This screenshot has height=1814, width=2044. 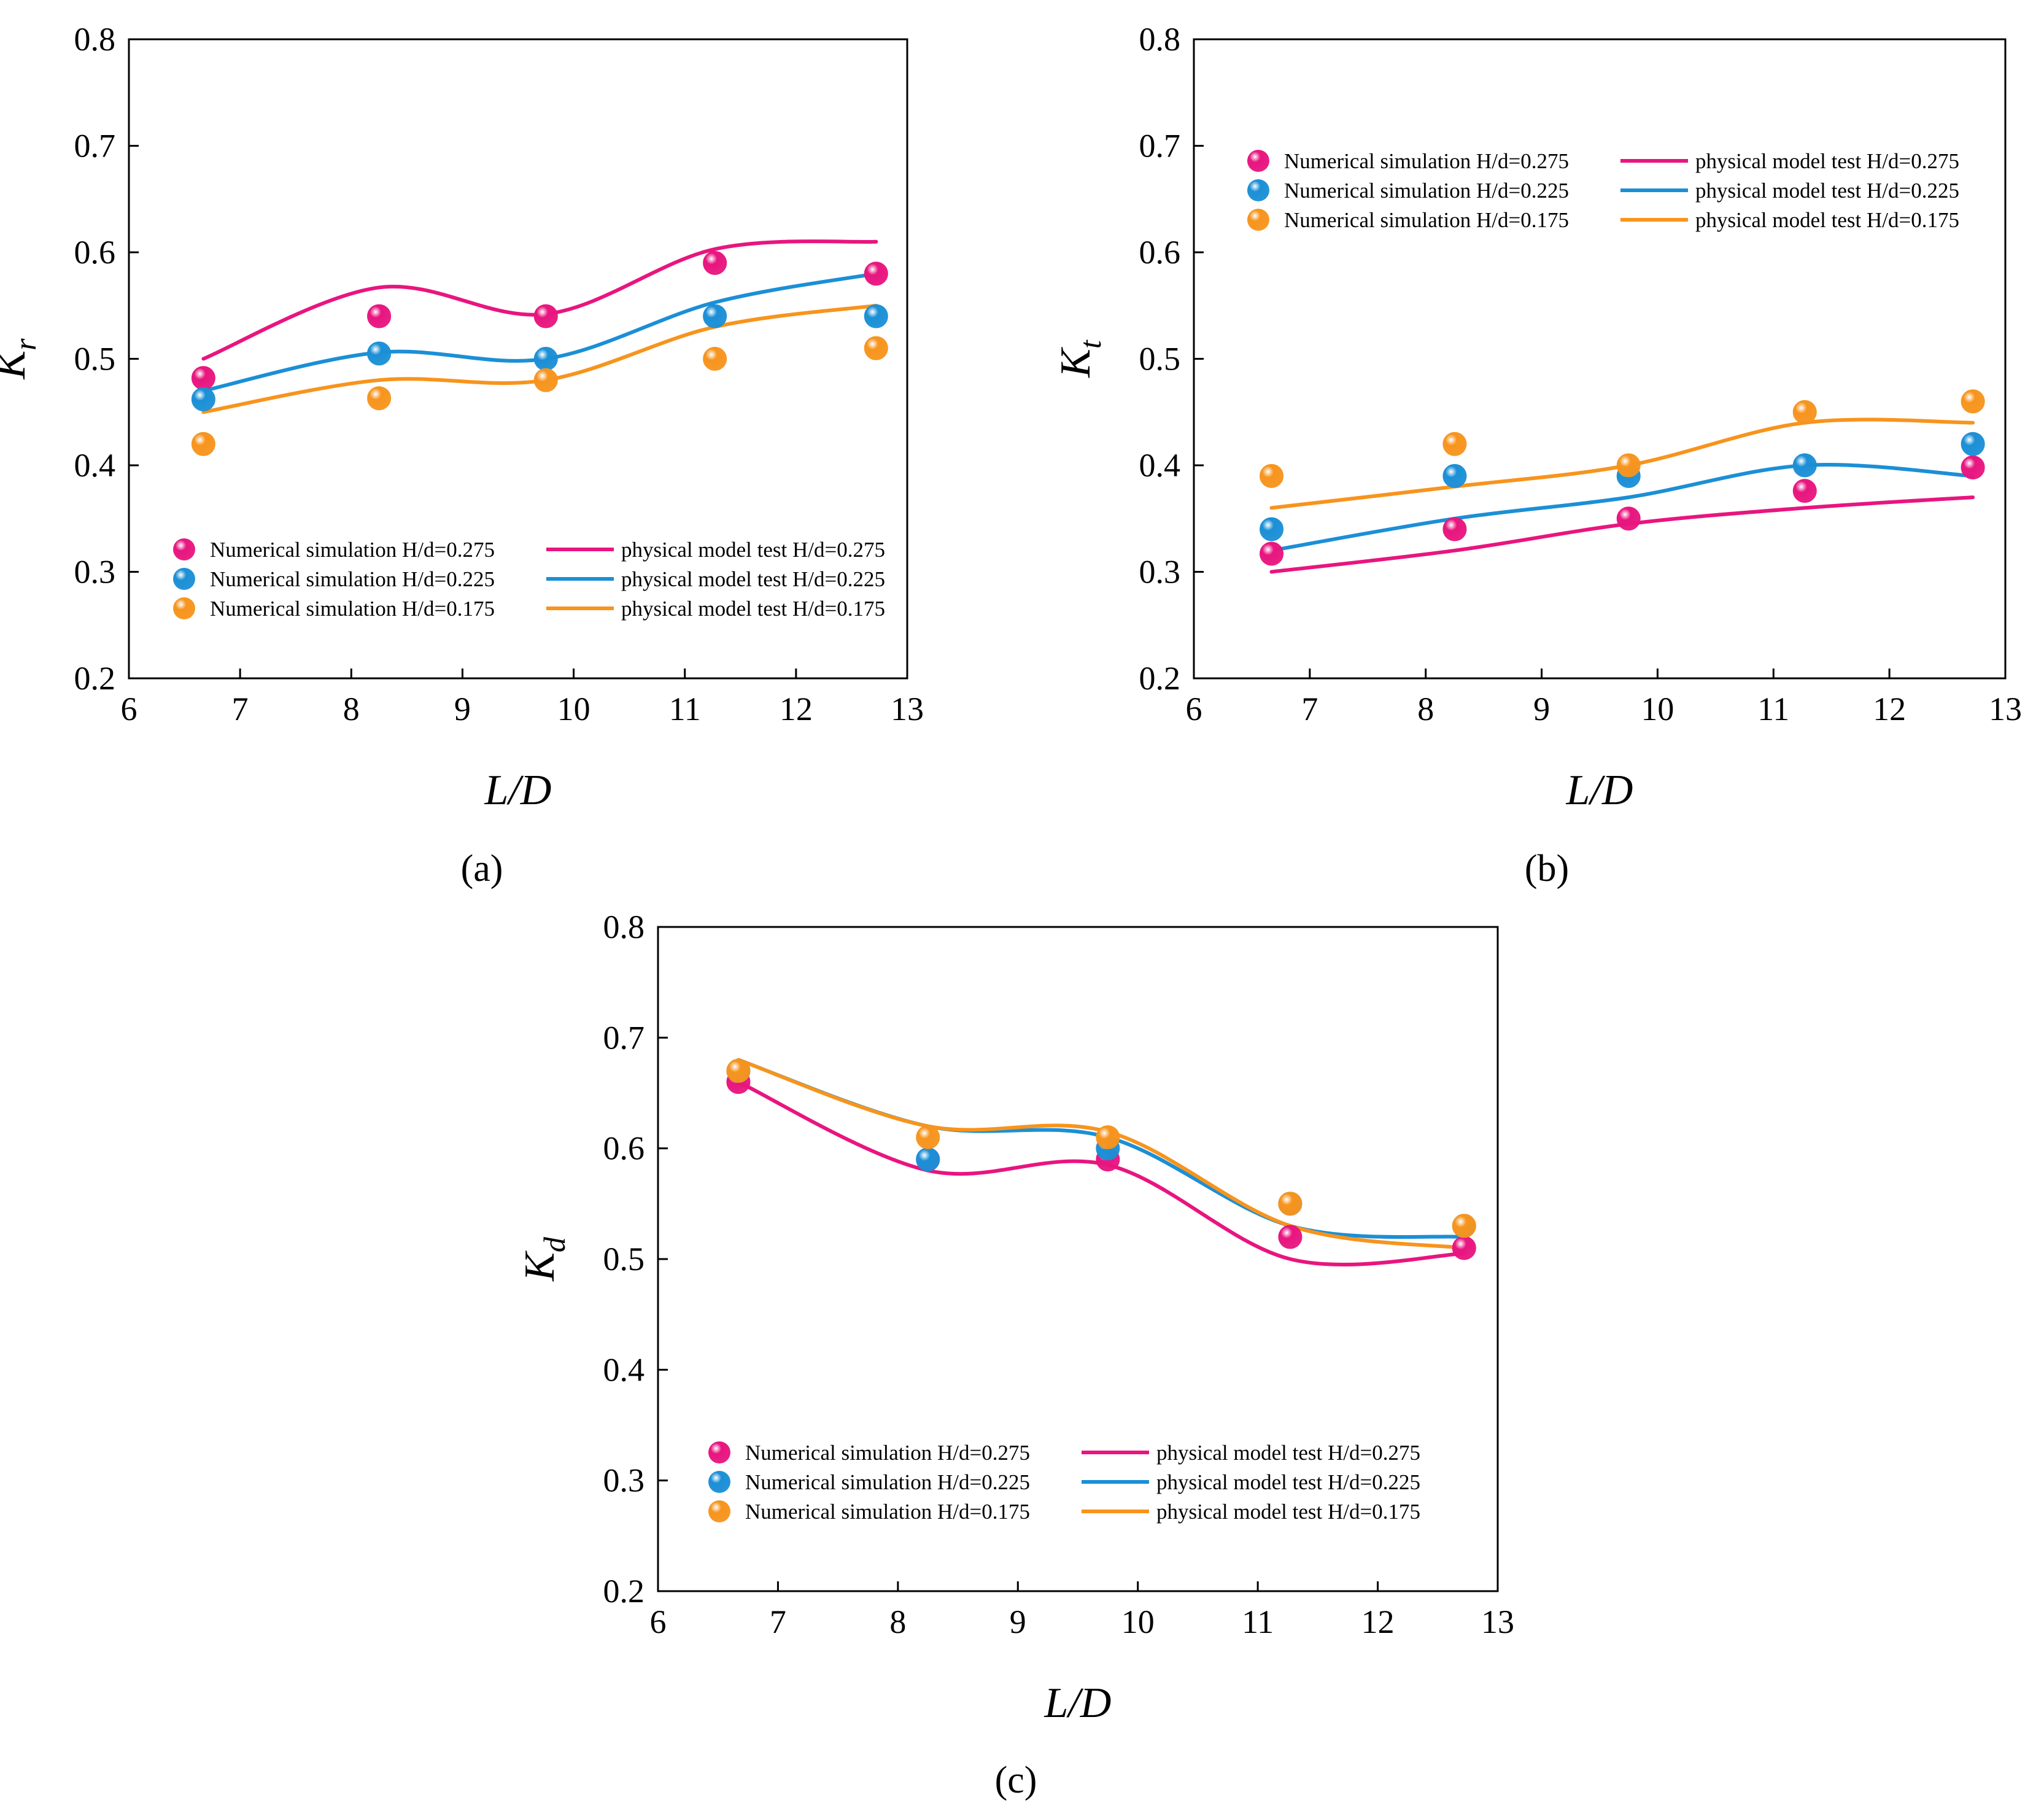 I want to click on y-axis-title-subscript: t, so click(x=1090, y=344).